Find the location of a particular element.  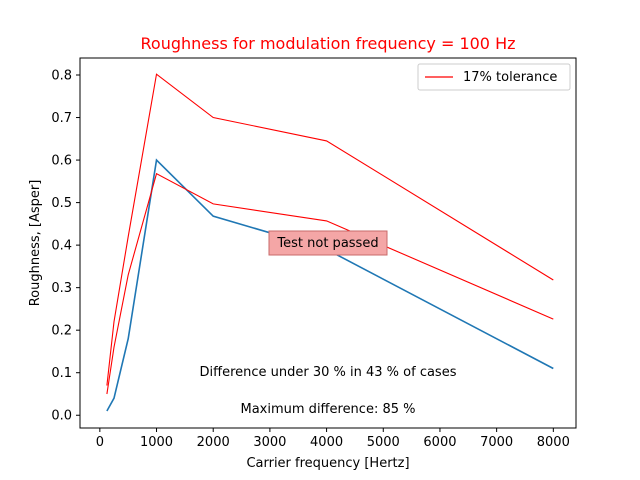

y-tick-label: 0.4 is located at coordinates (61, 246).